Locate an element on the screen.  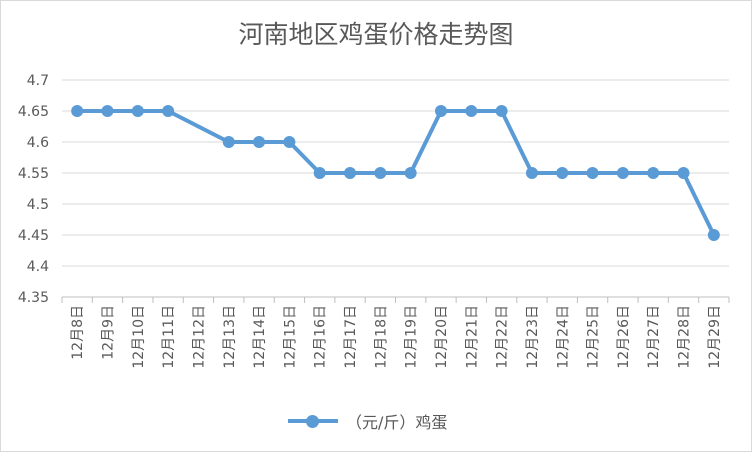
x-tick-label: 12月28日 is located at coordinates (685, 337).